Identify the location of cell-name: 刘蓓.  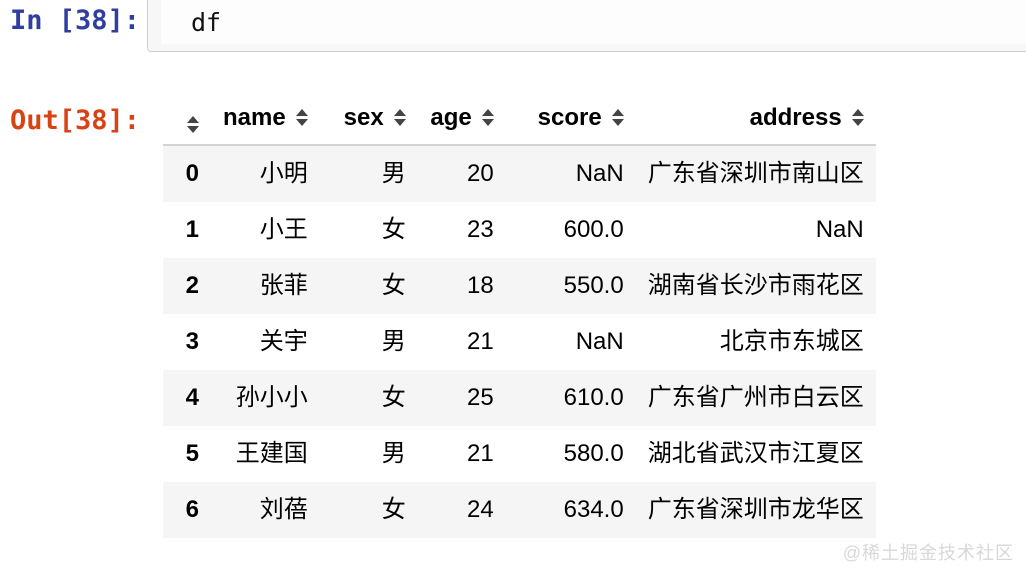
(283, 509).